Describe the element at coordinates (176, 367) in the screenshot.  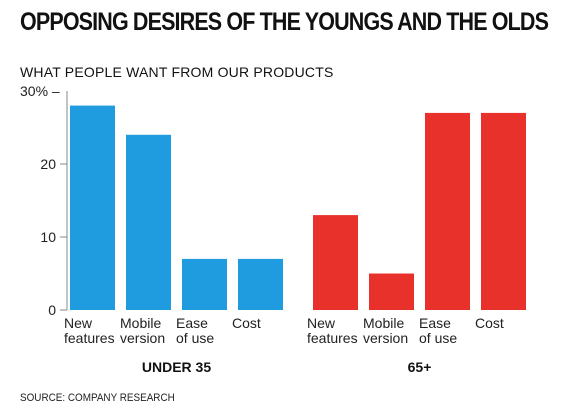
I see `group-label: UNDER 35` at that location.